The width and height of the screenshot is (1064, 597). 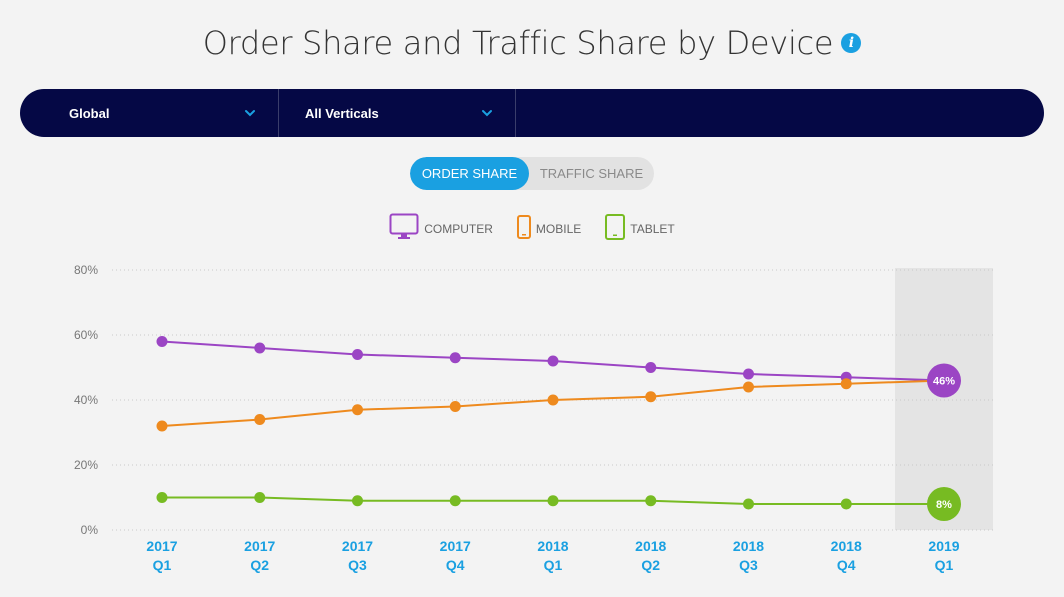 What do you see at coordinates (532, 173) in the screenshot?
I see `share-toggle: ORDER SHARE TRAFFIC SHARE` at bounding box center [532, 173].